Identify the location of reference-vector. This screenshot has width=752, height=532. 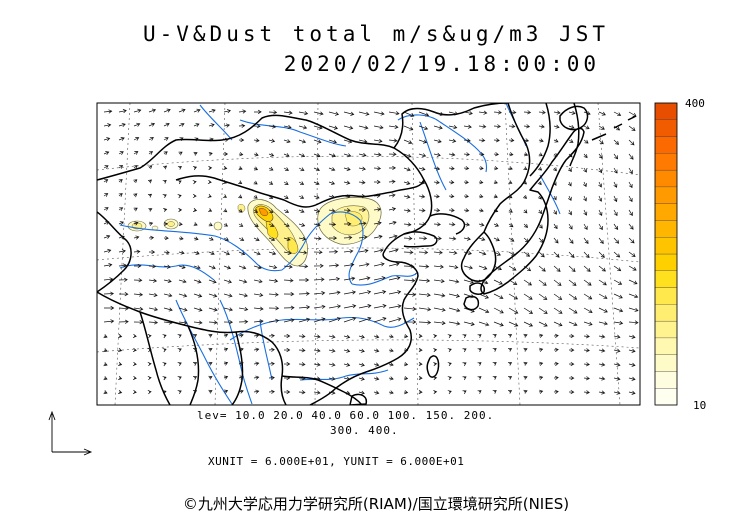
(70, 433).